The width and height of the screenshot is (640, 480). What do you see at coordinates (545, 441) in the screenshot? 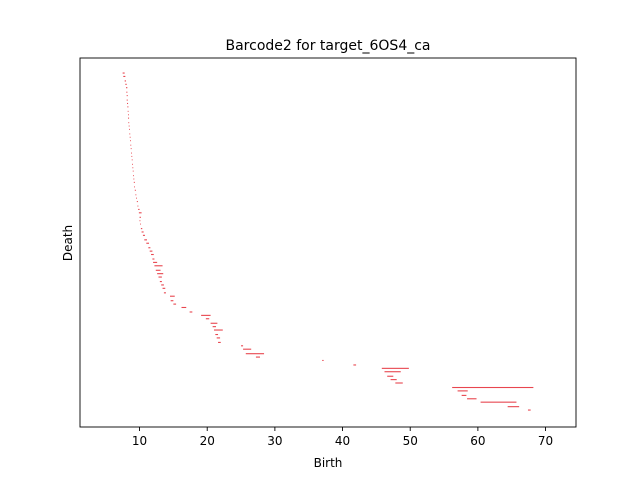
I see `x-tick-label: 70` at bounding box center [545, 441].